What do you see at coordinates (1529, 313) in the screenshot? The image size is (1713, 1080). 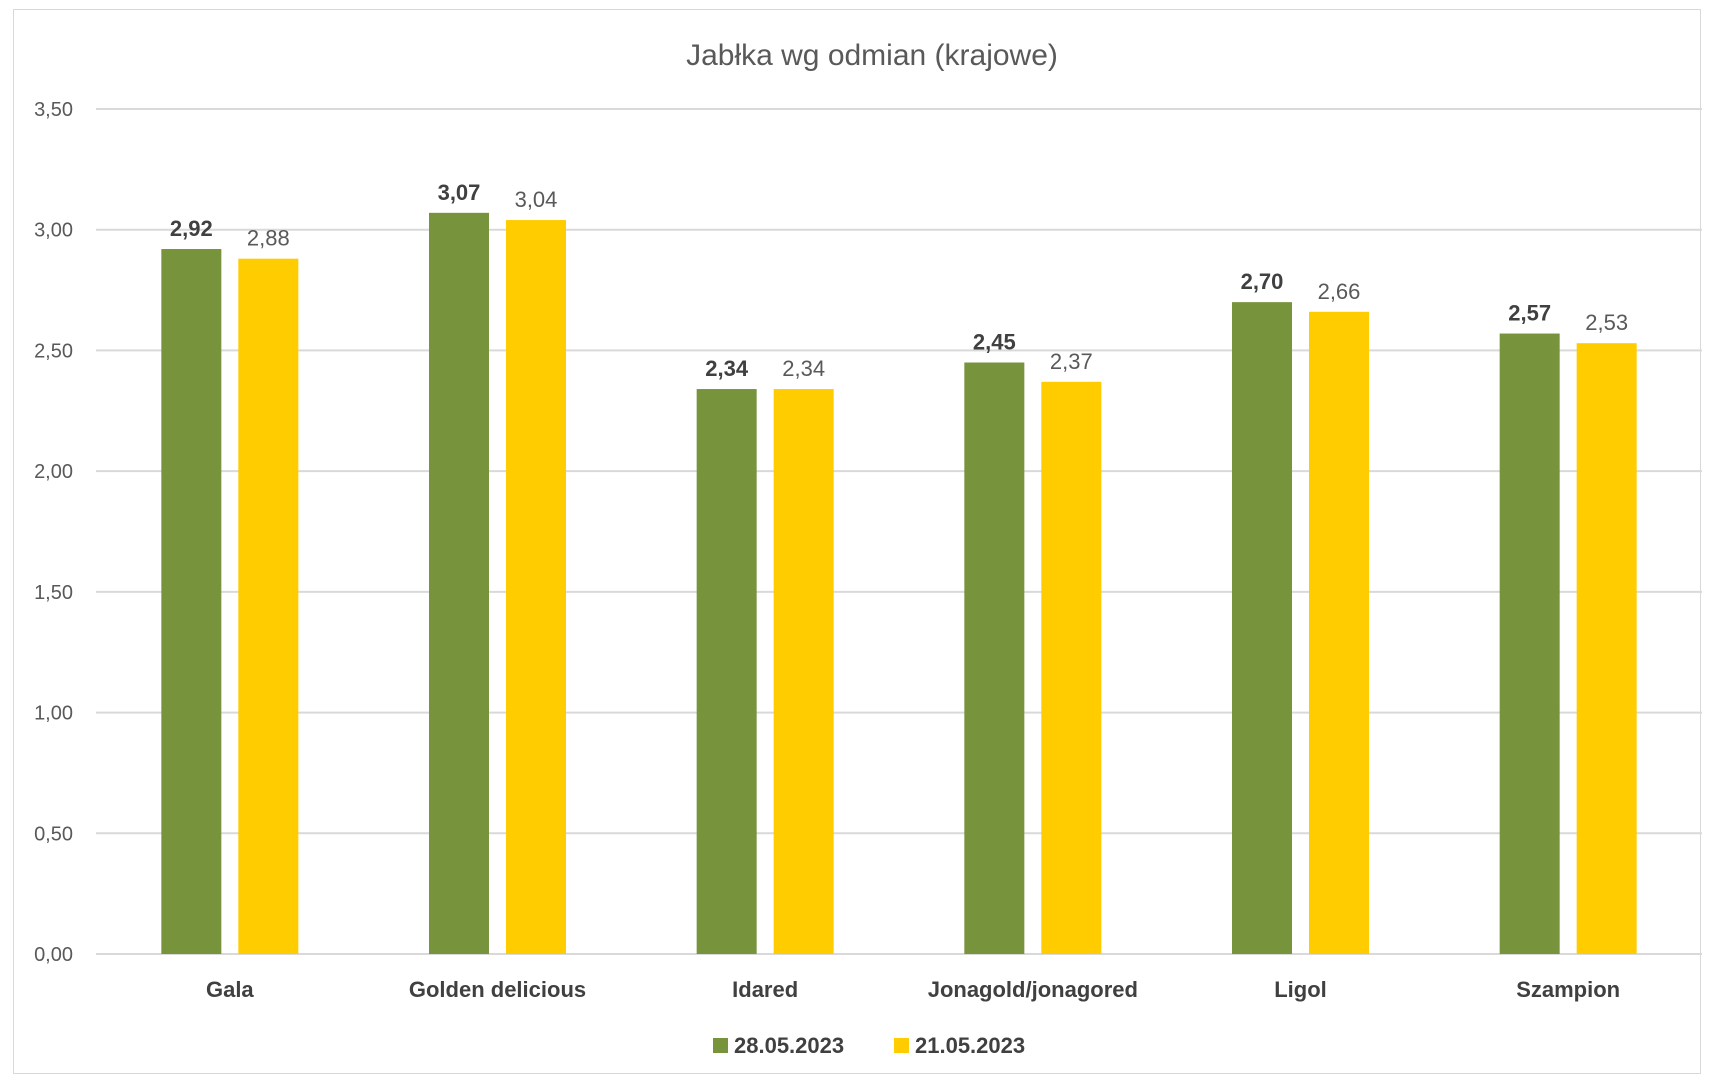 I see `data-label: 2,57` at bounding box center [1529, 313].